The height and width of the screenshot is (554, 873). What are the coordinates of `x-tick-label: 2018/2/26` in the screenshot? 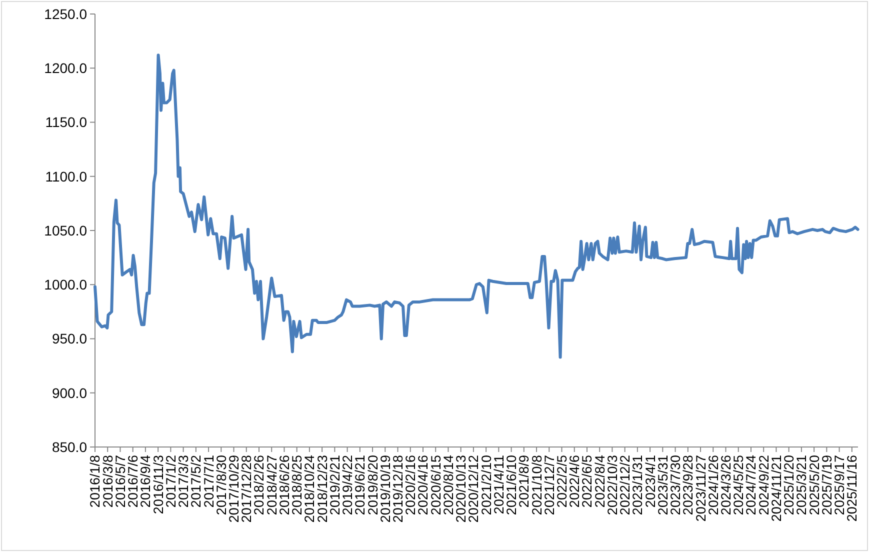 It's located at (259, 485).